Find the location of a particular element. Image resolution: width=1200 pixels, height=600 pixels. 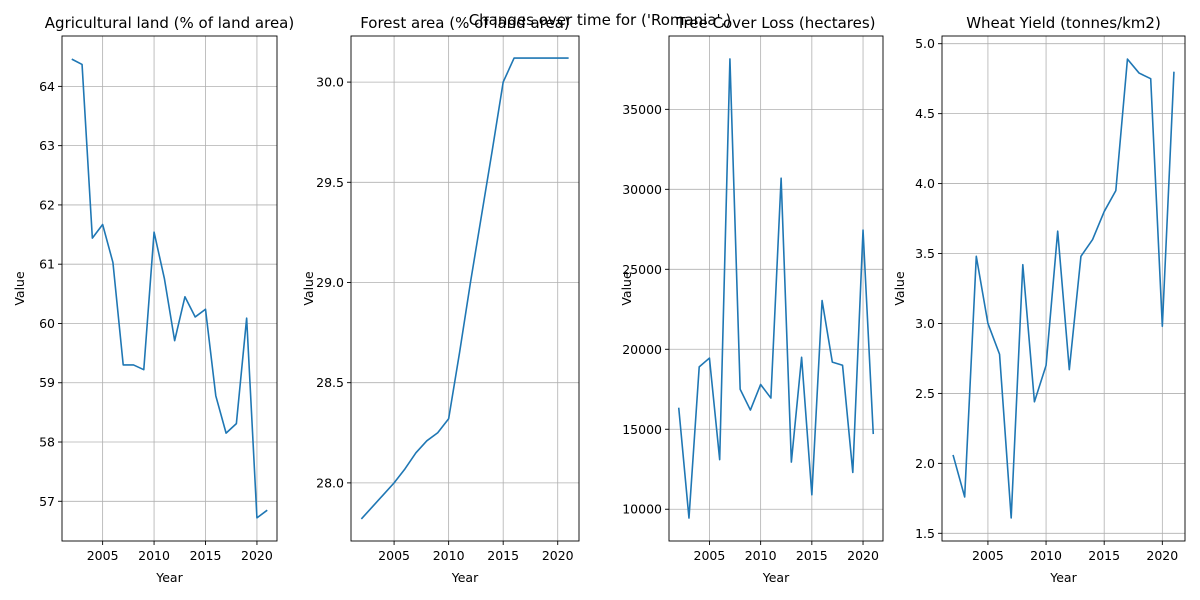

chart4-y-tick-label-2: 2.5 is located at coordinates (925, 393).